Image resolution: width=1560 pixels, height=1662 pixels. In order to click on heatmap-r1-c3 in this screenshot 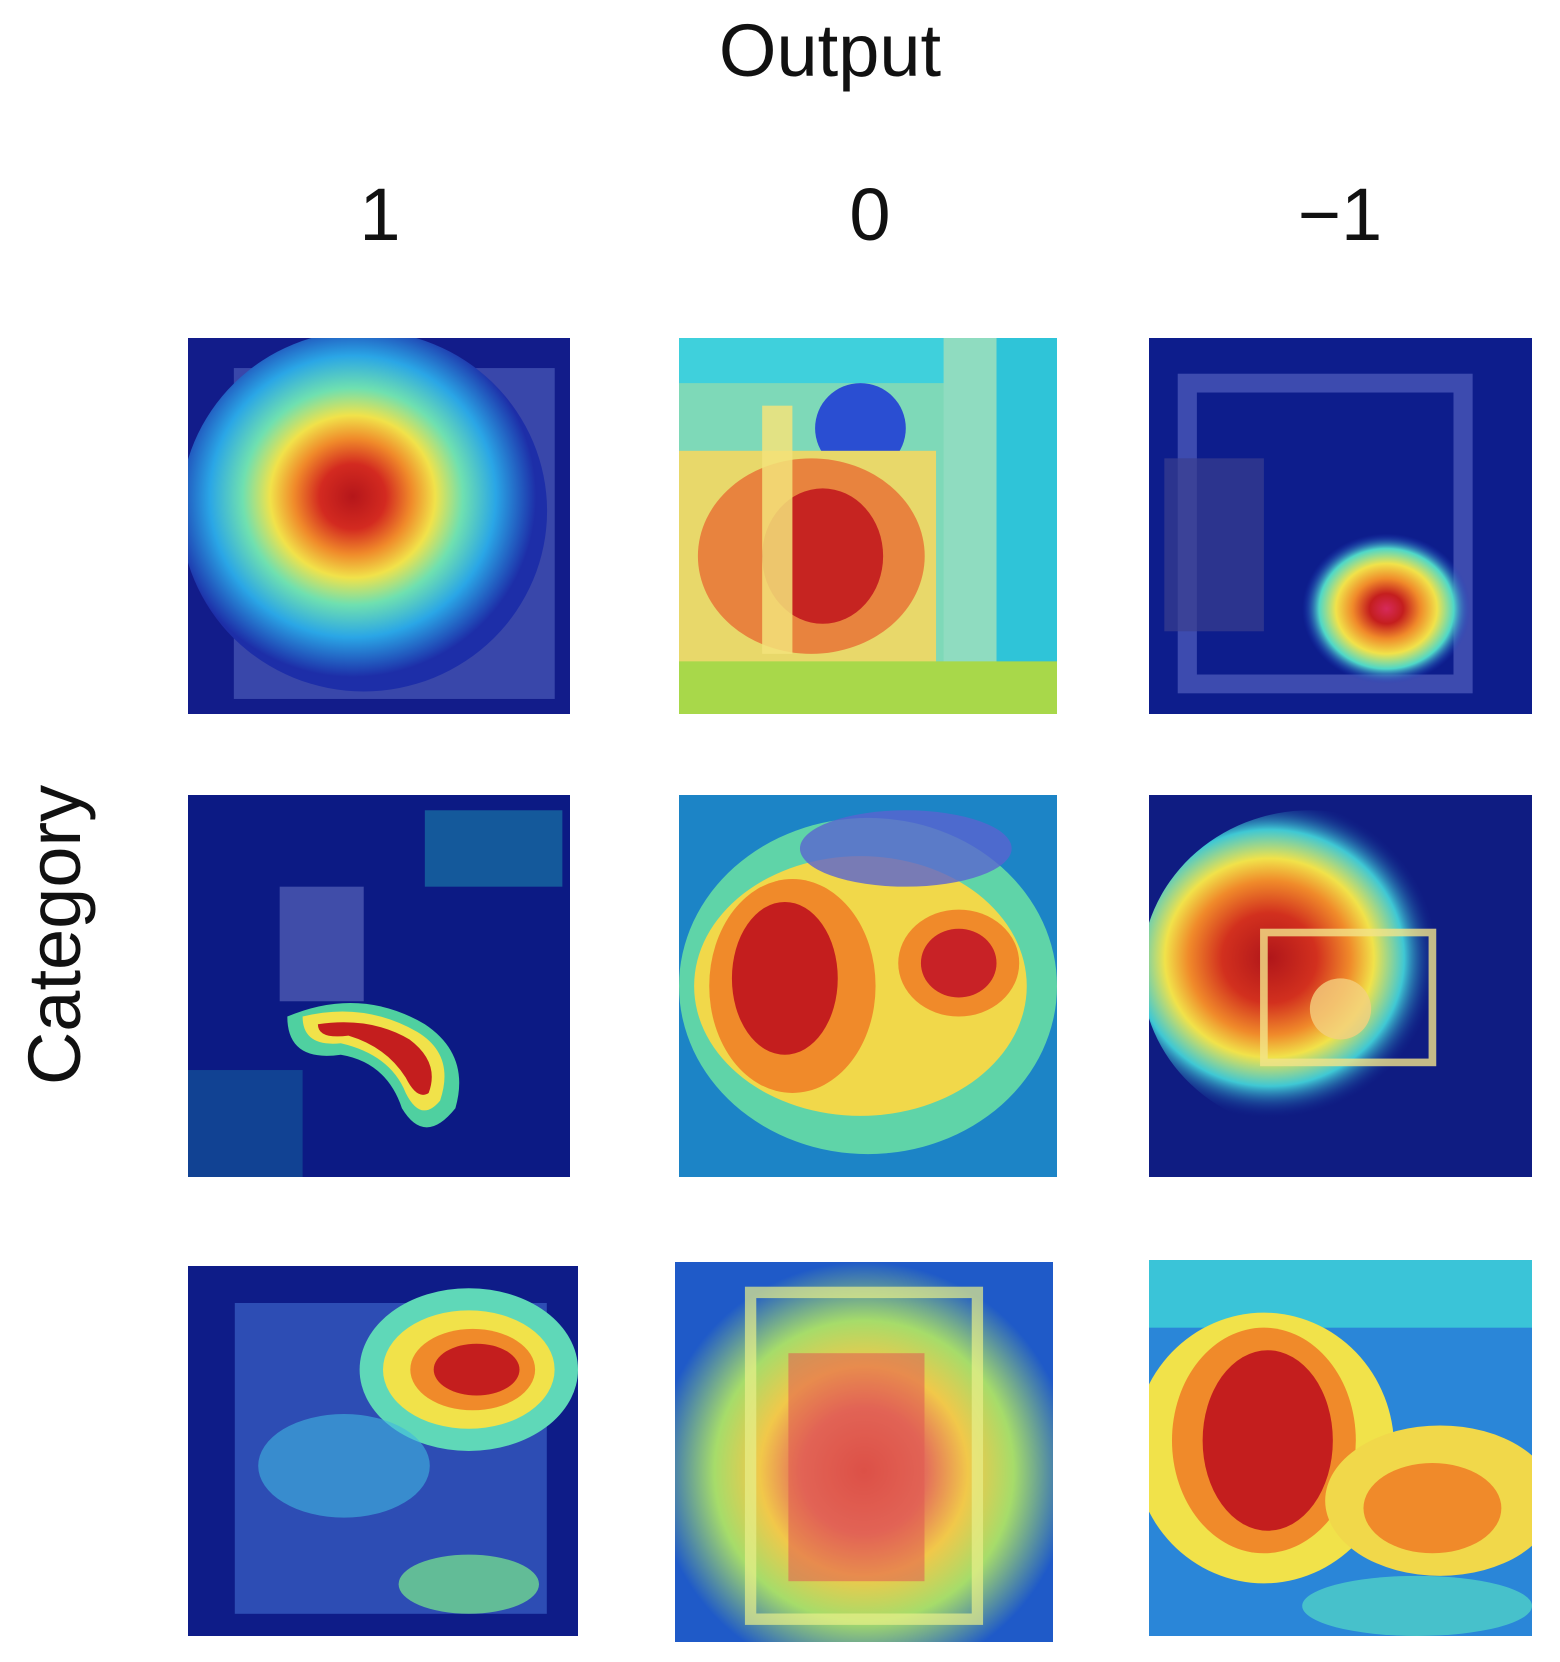, I will do `click(1340, 526)`.